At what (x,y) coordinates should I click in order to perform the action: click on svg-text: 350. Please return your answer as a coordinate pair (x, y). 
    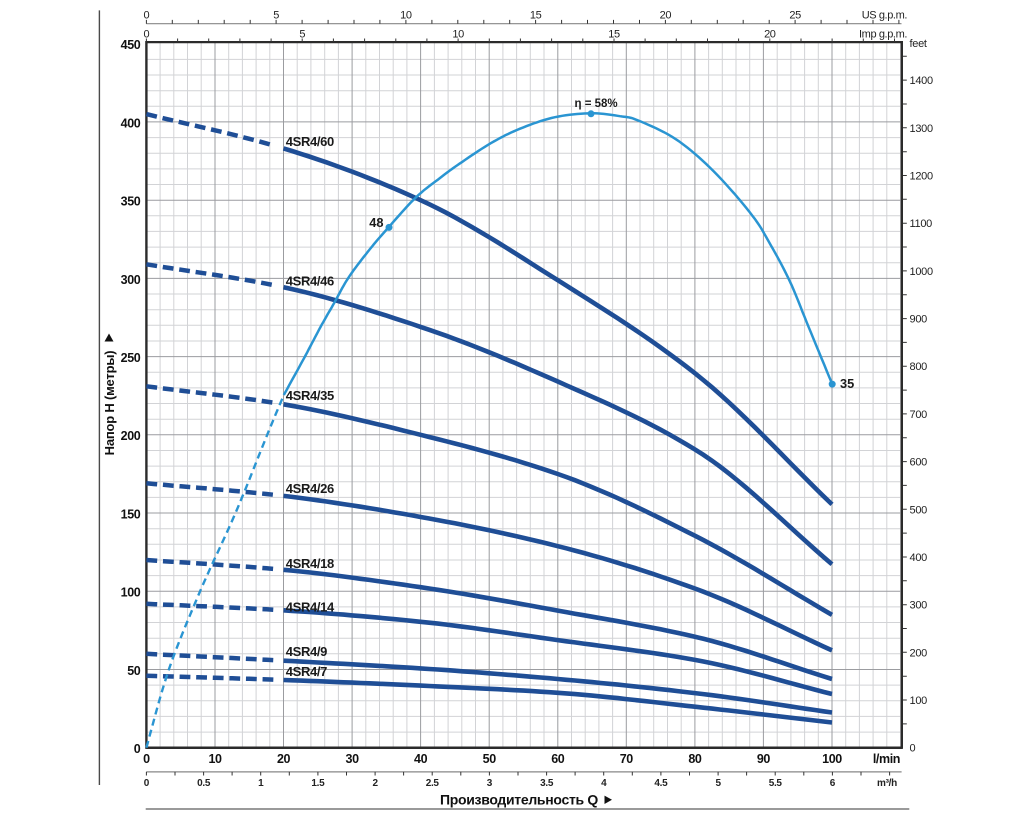
    Looking at the image, I should click on (131, 202).